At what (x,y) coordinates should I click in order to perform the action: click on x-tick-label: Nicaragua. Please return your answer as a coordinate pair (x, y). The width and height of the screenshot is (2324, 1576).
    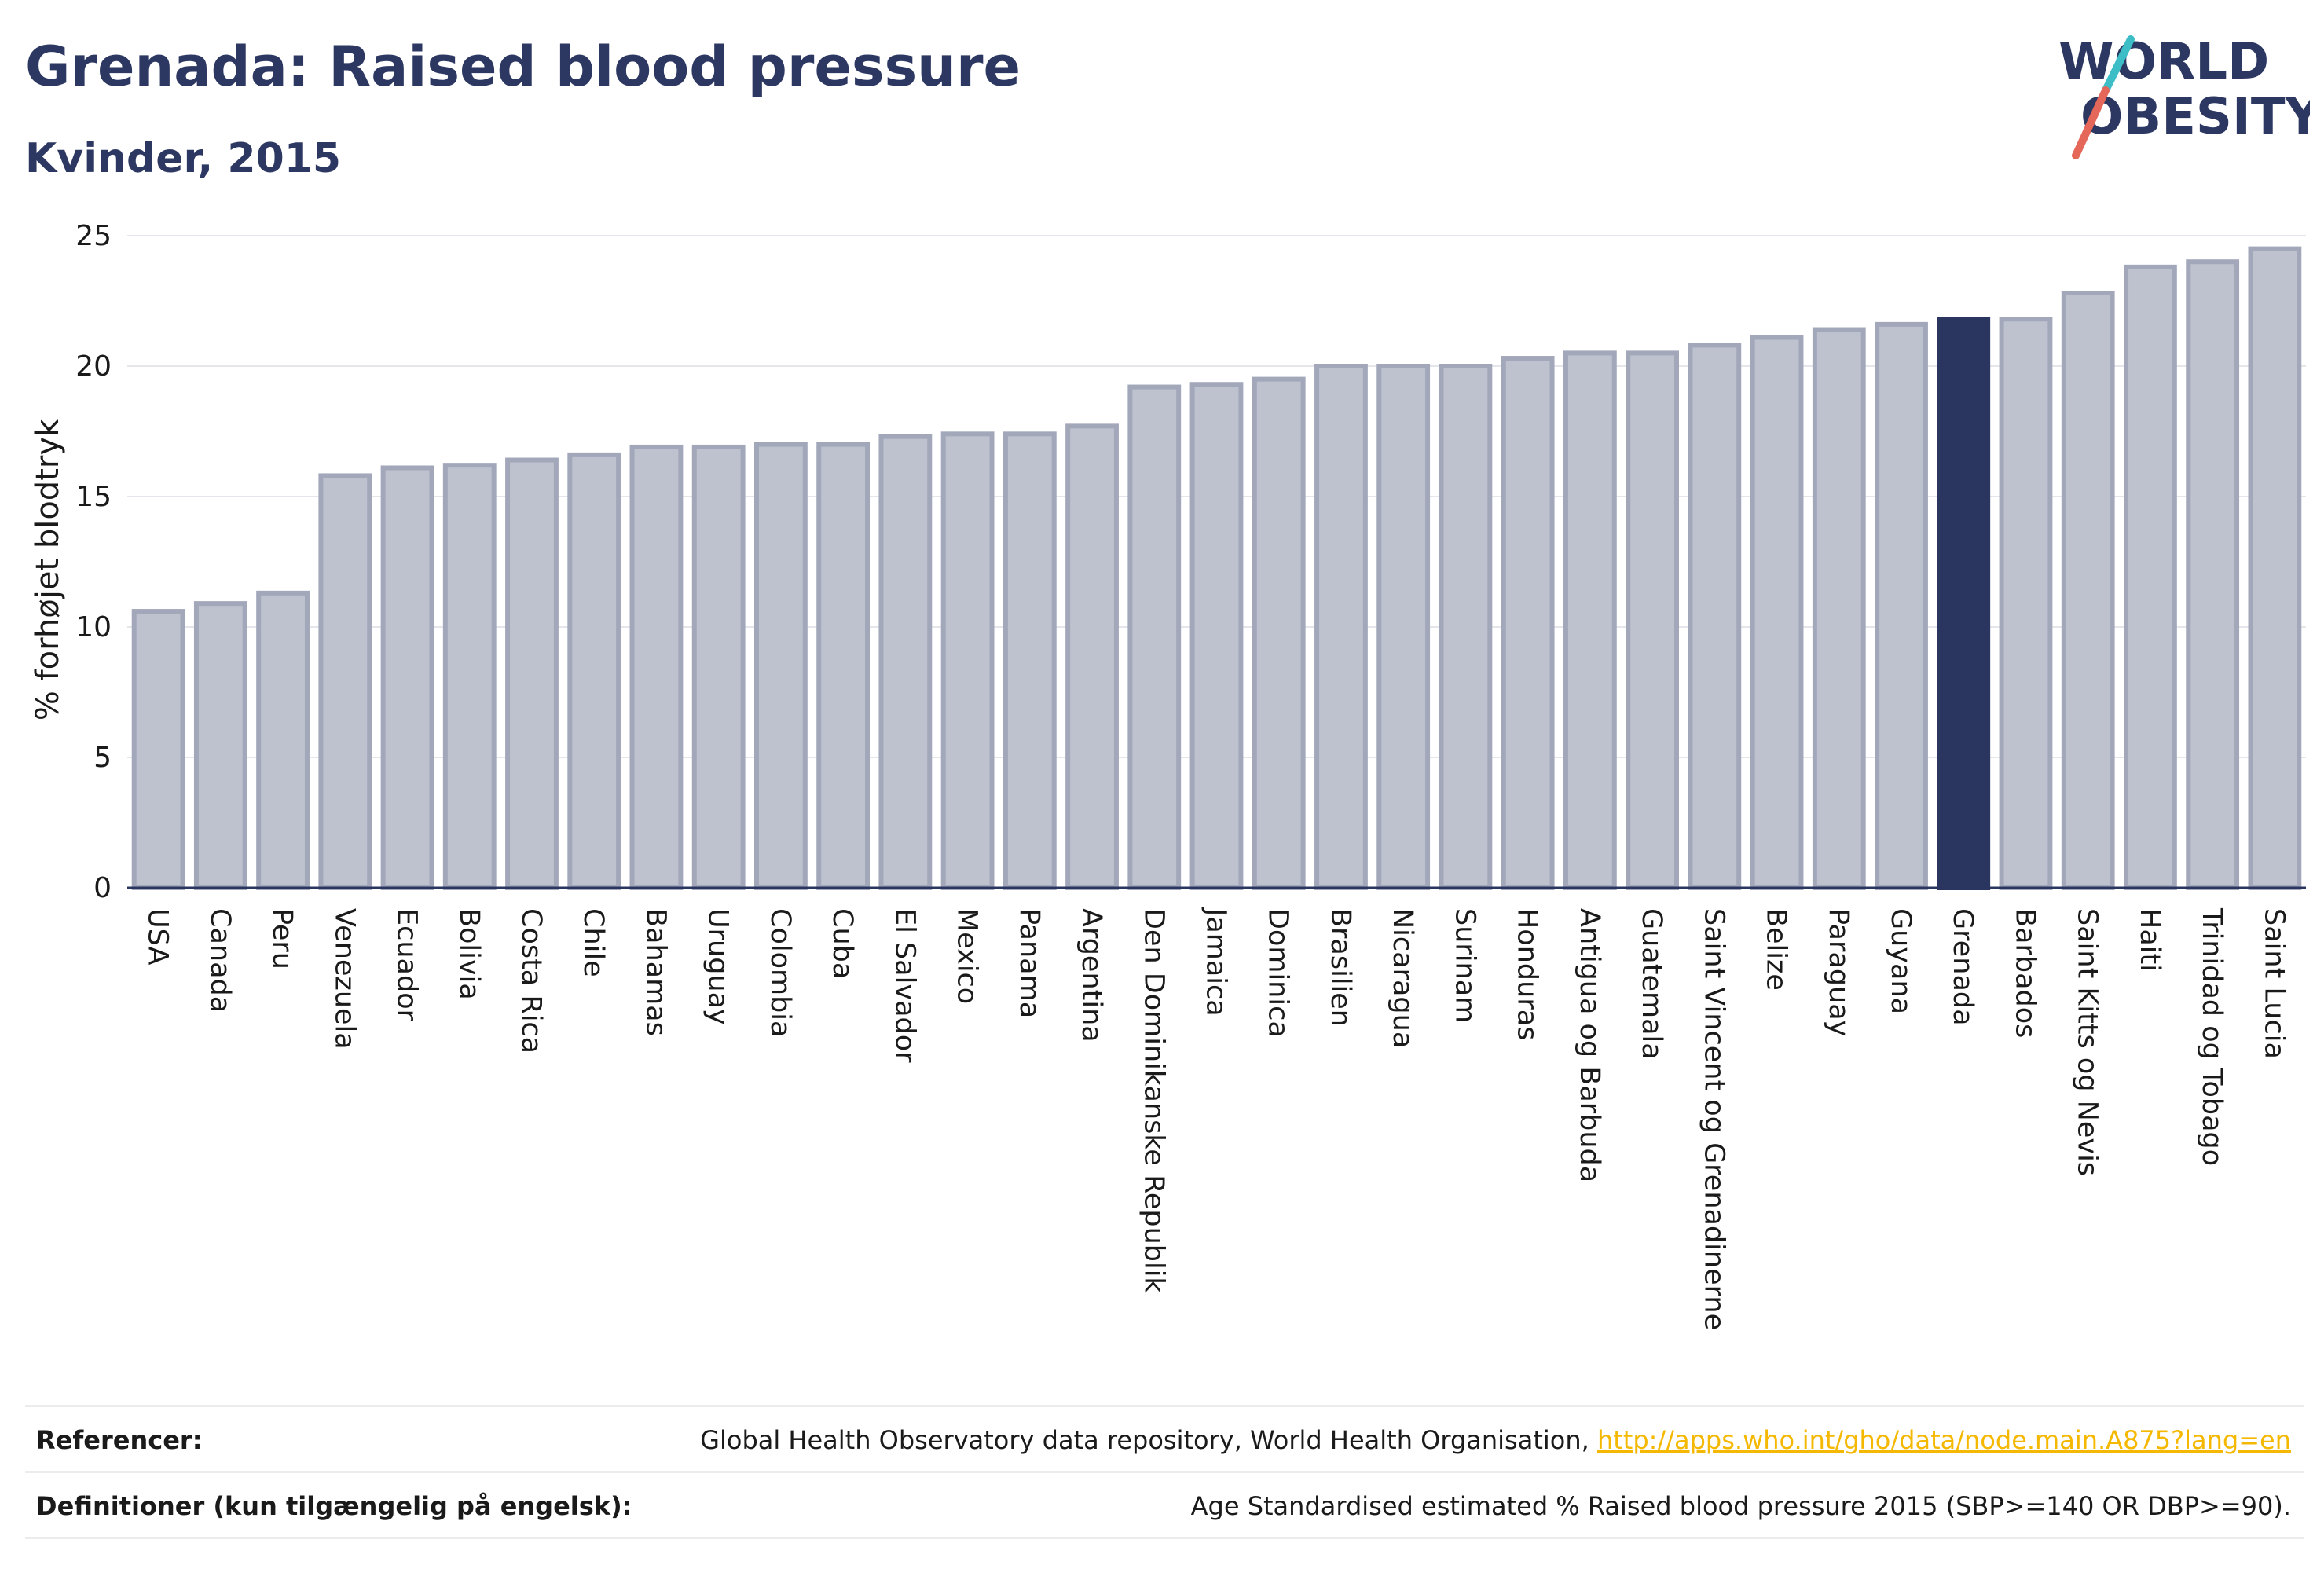
    Looking at the image, I should click on (1402, 978).